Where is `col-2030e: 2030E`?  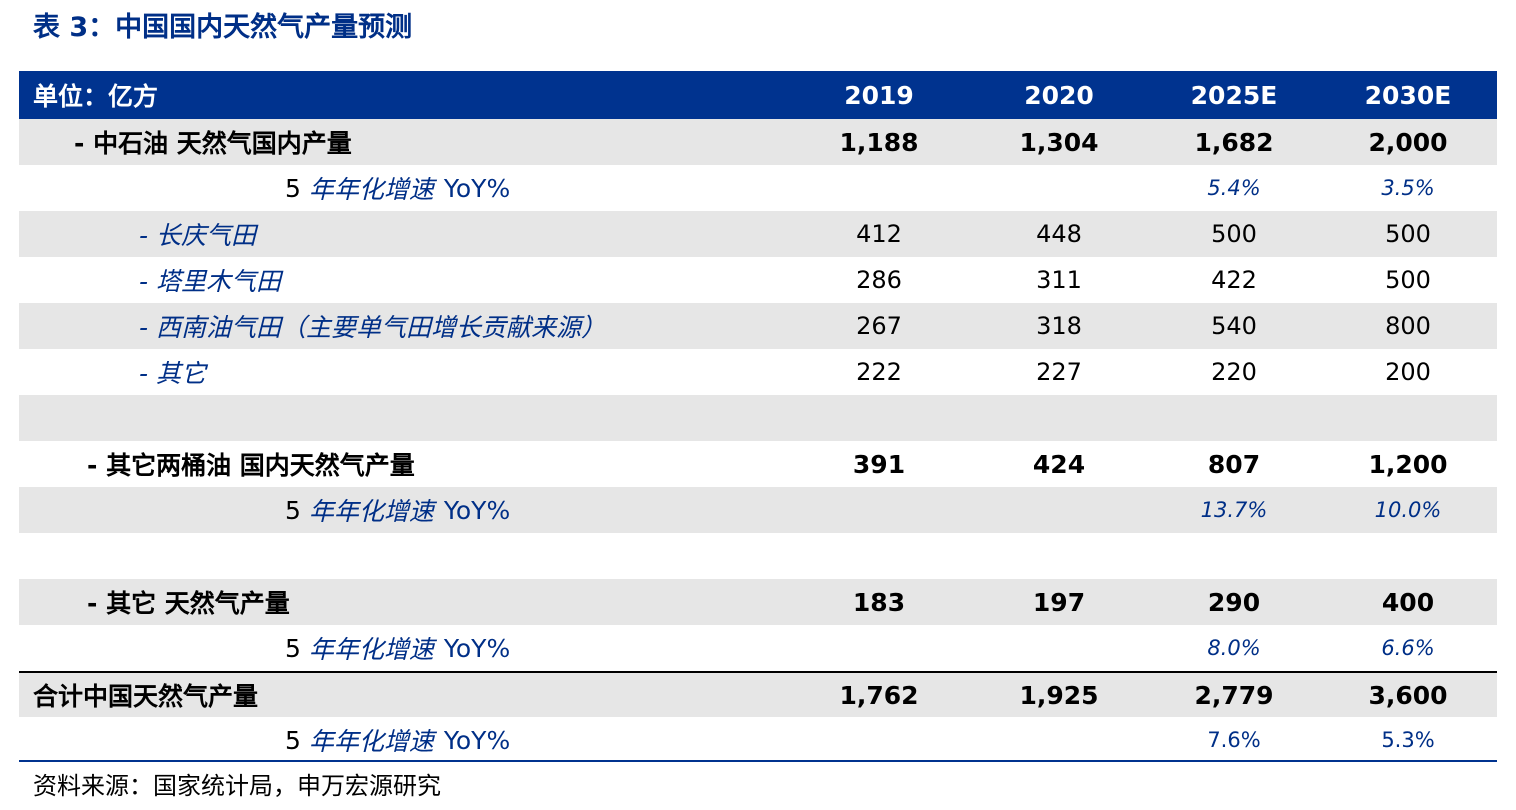 col-2030e: 2030E is located at coordinates (1408, 95).